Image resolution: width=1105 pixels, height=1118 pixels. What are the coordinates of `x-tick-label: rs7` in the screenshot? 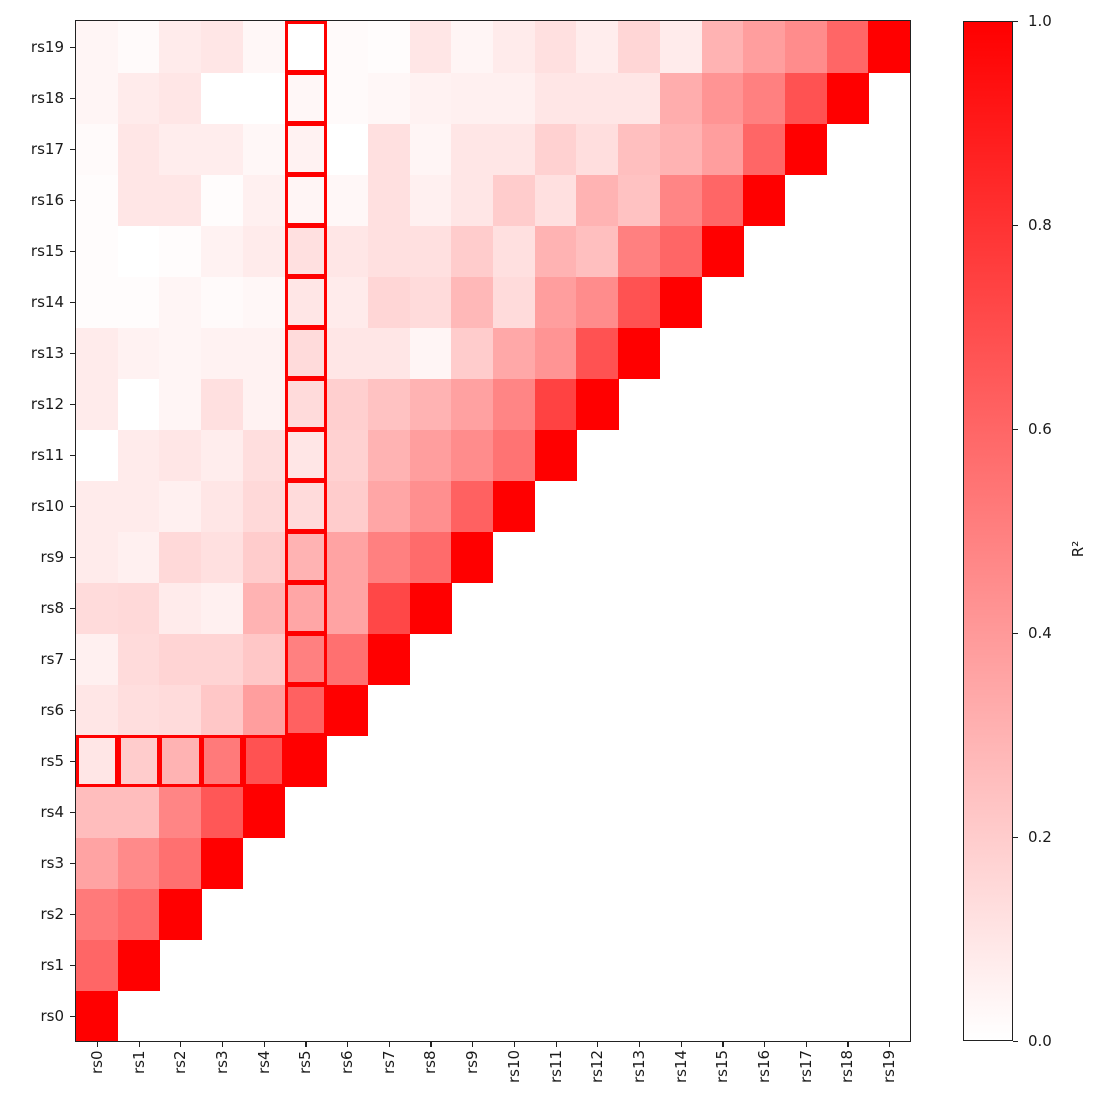 It's located at (388, 1062).